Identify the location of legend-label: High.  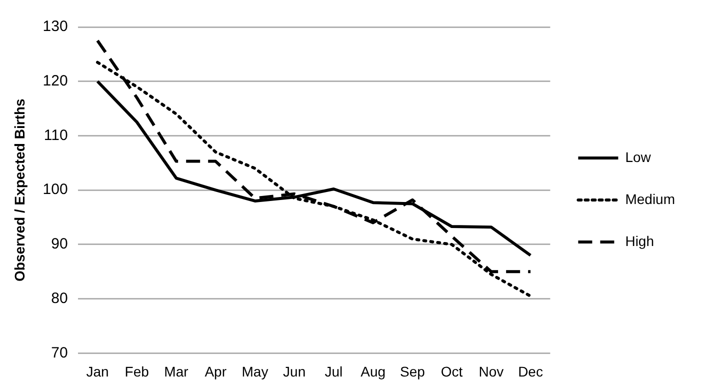
(639, 240).